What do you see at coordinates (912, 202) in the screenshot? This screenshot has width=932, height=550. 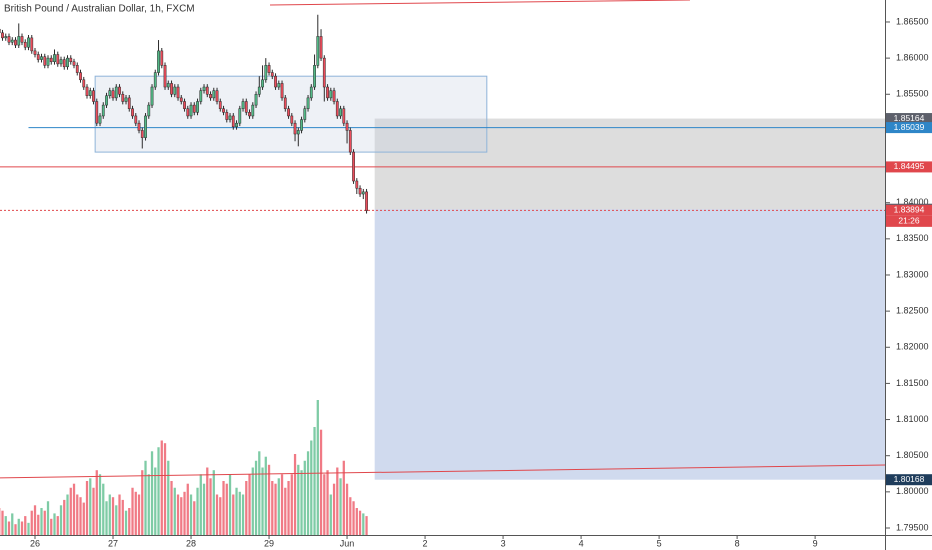 I see `y-tick-label: 1.84000` at bounding box center [912, 202].